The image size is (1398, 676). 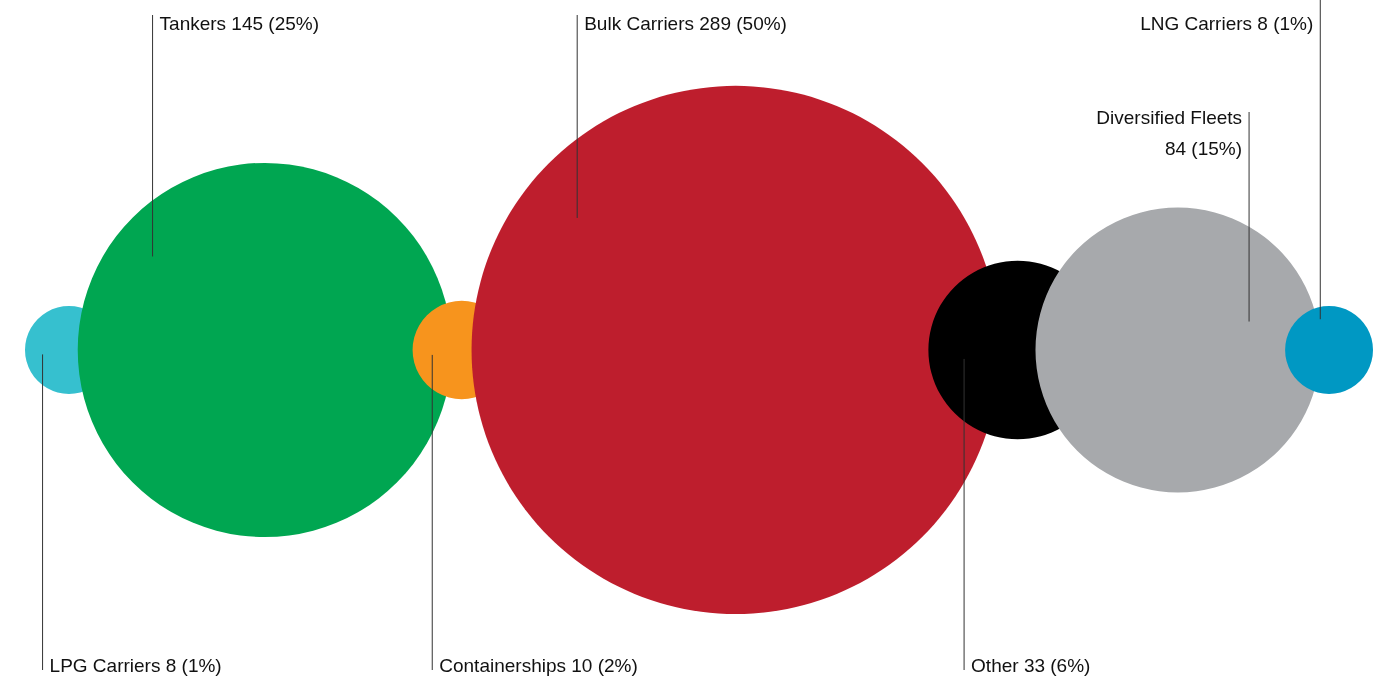 I want to click on category-label: LNG Carriers, so click(x=1196, y=23).